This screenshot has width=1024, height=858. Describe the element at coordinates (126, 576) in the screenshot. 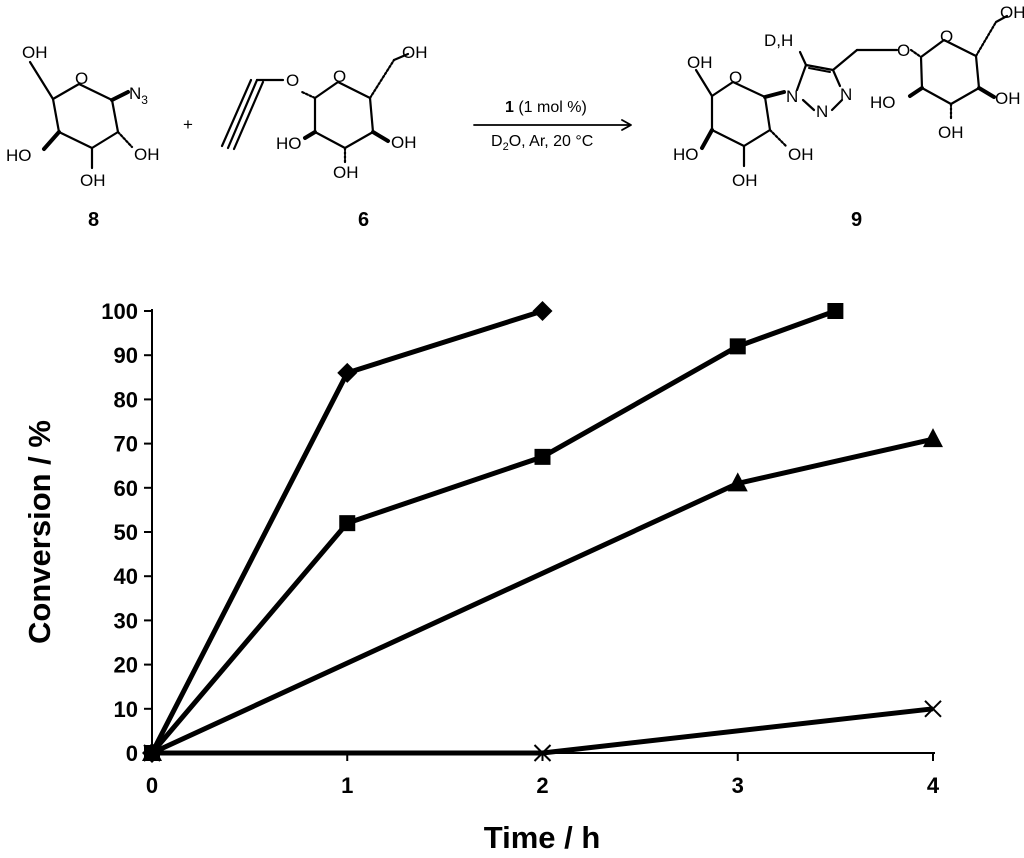

I see `y-tick-label: 40` at that location.